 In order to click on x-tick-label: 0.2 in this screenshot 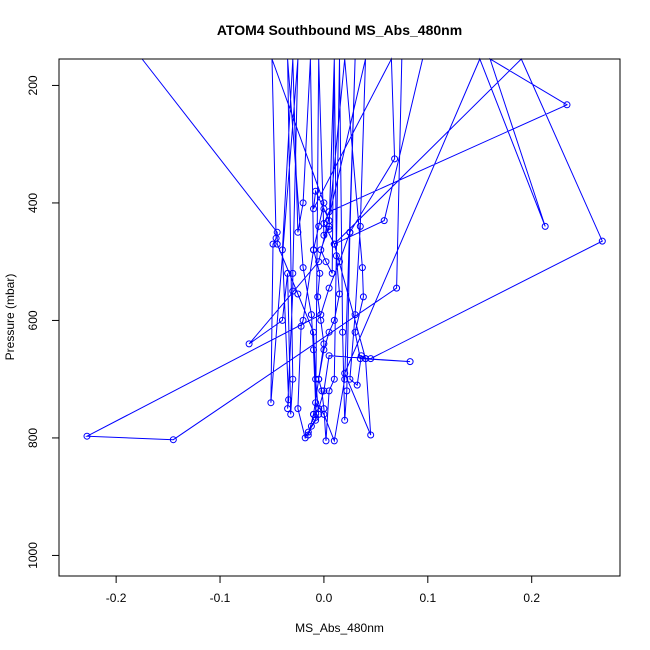, I will do `click(531, 598)`.